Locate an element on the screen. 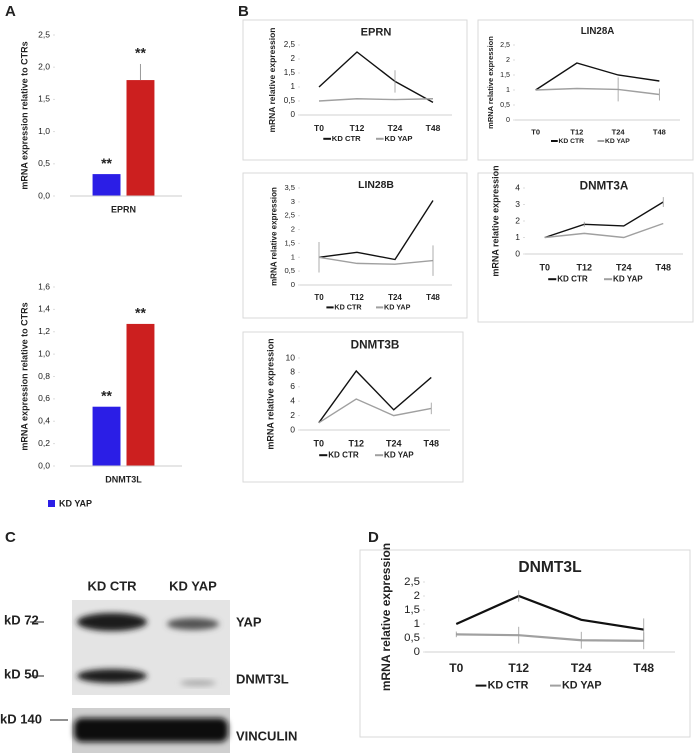  marker-label: kD 72 is located at coordinates (21, 619).